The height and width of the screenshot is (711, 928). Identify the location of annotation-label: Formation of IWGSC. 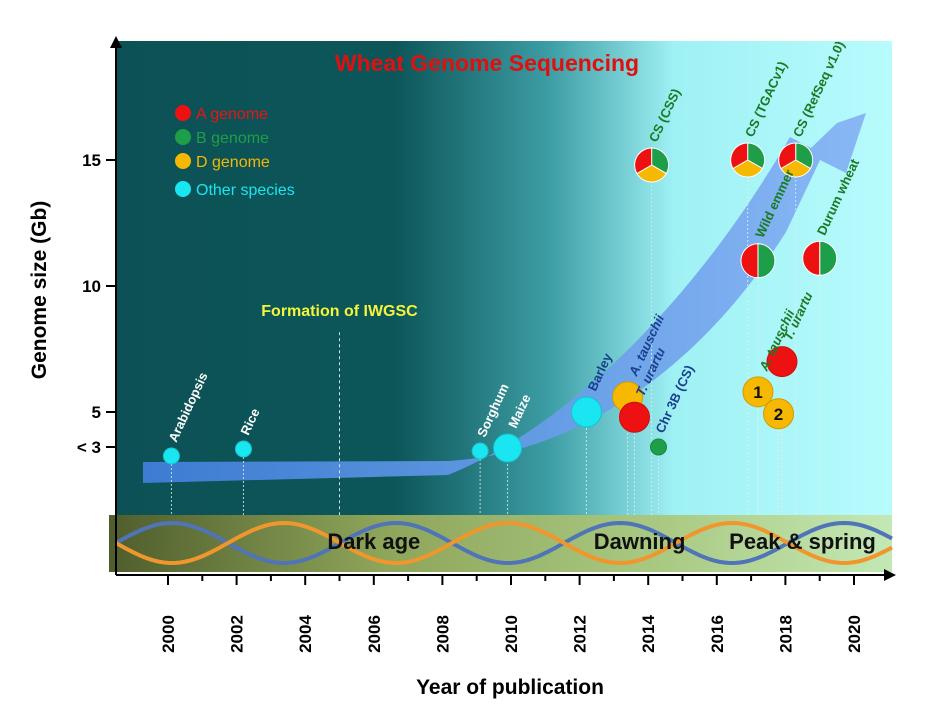
(339, 311).